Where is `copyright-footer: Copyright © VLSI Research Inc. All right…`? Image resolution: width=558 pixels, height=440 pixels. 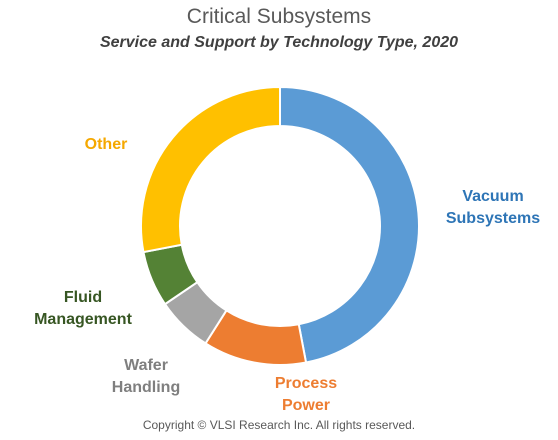
copyright-footer: Copyright © VLSI Research Inc. All right… is located at coordinates (279, 425).